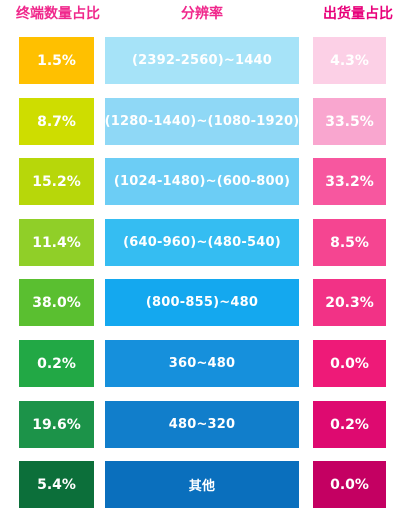  I want to click on resolution-cell: (640-960)~(480-540), so click(202, 242).